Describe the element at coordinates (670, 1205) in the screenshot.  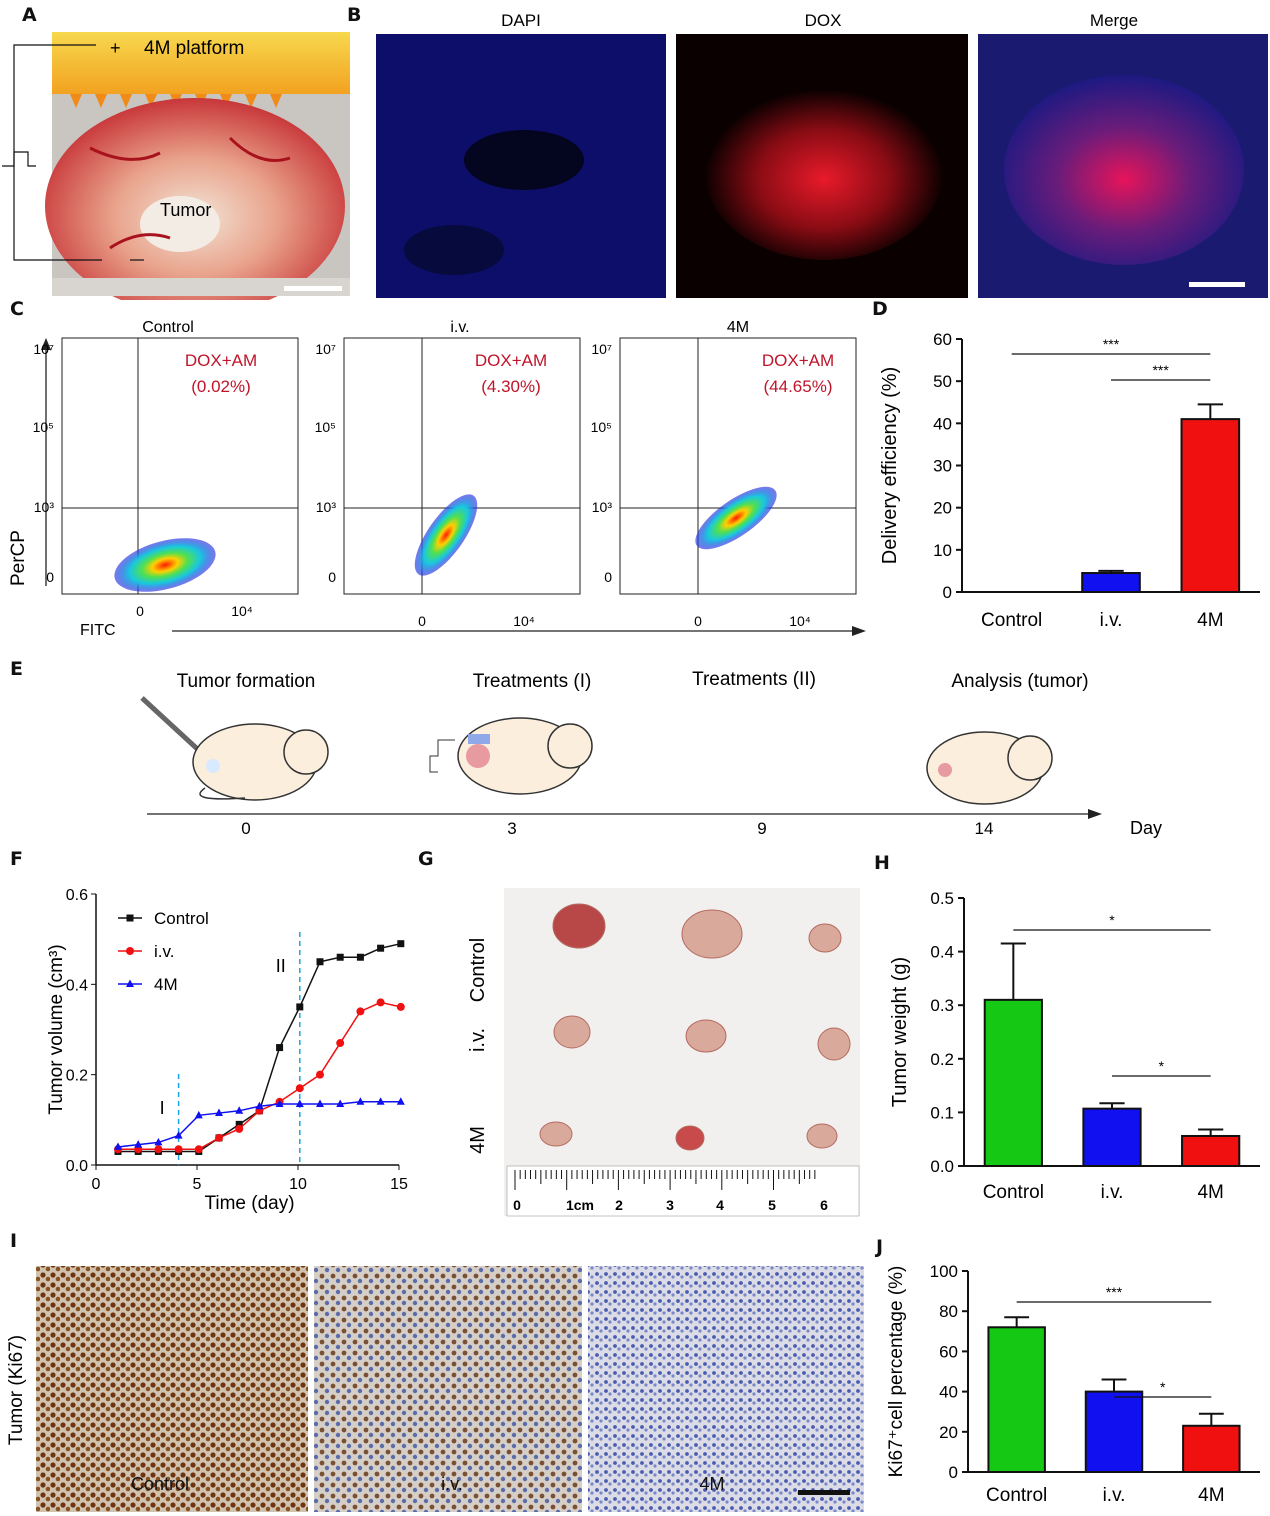
I see `svg-text: 3` at that location.